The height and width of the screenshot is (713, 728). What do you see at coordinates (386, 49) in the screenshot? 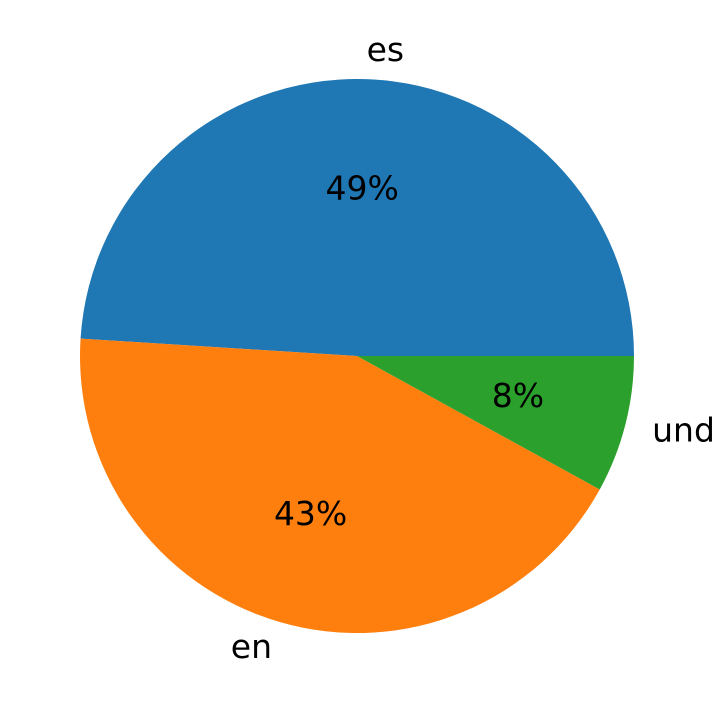
I see `category-label: es` at bounding box center [386, 49].